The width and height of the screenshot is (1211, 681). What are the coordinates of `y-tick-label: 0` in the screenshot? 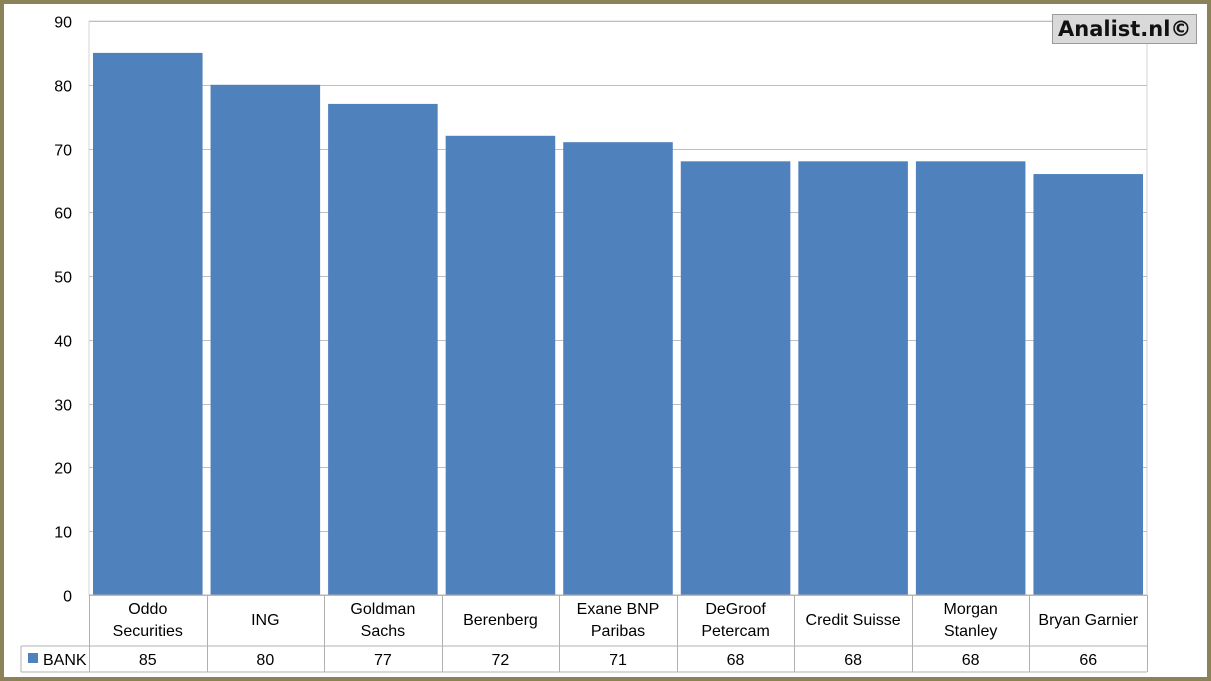 It's located at (67, 597).